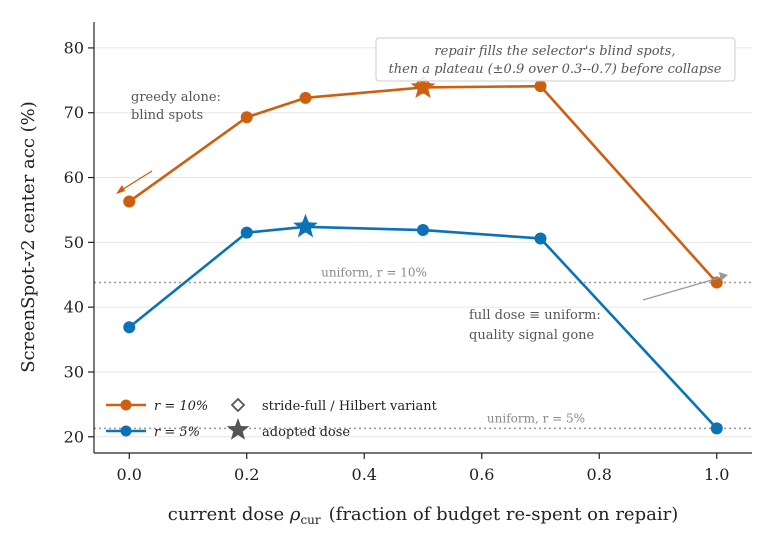 The width and height of the screenshot is (766, 533). What do you see at coordinates (74, 47) in the screenshot?
I see `y-tick-label: 80` at bounding box center [74, 47].